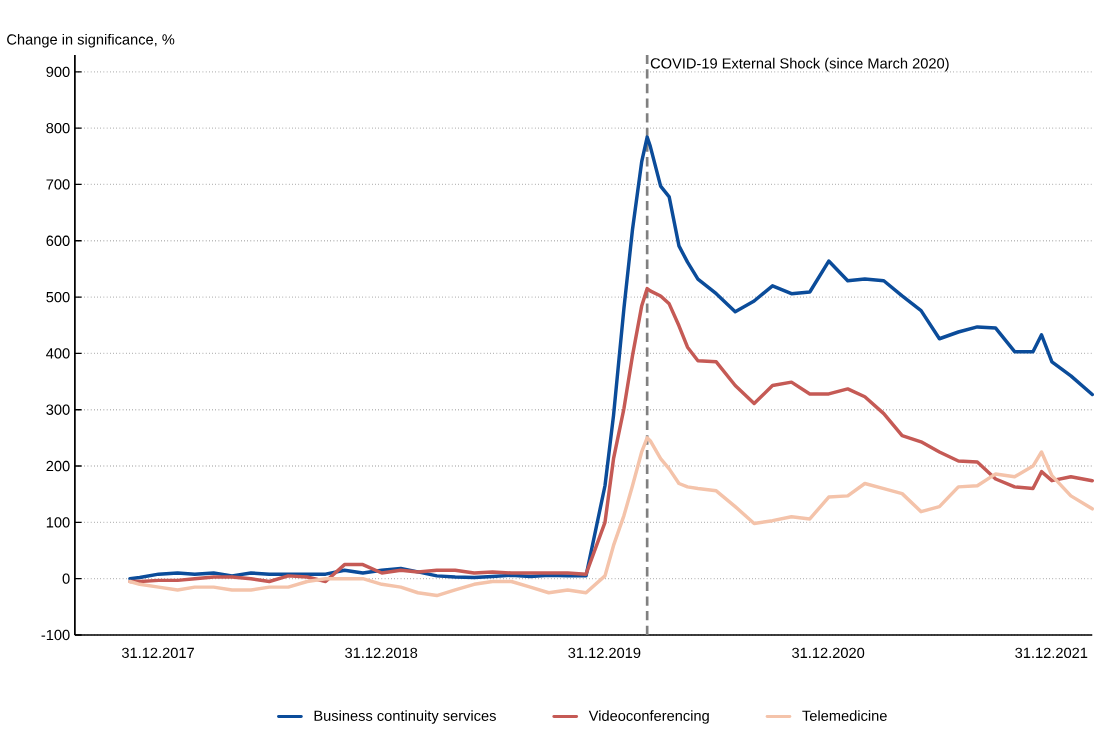  Describe the element at coordinates (58, 353) in the screenshot. I see `y-tick-label: 400` at that location.